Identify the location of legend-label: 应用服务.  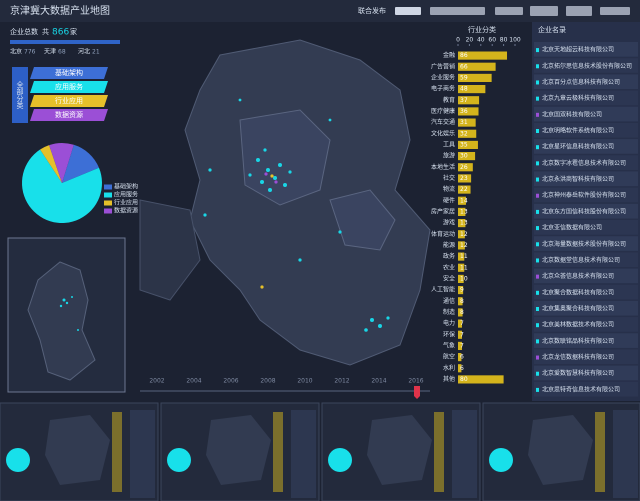
(126, 195).